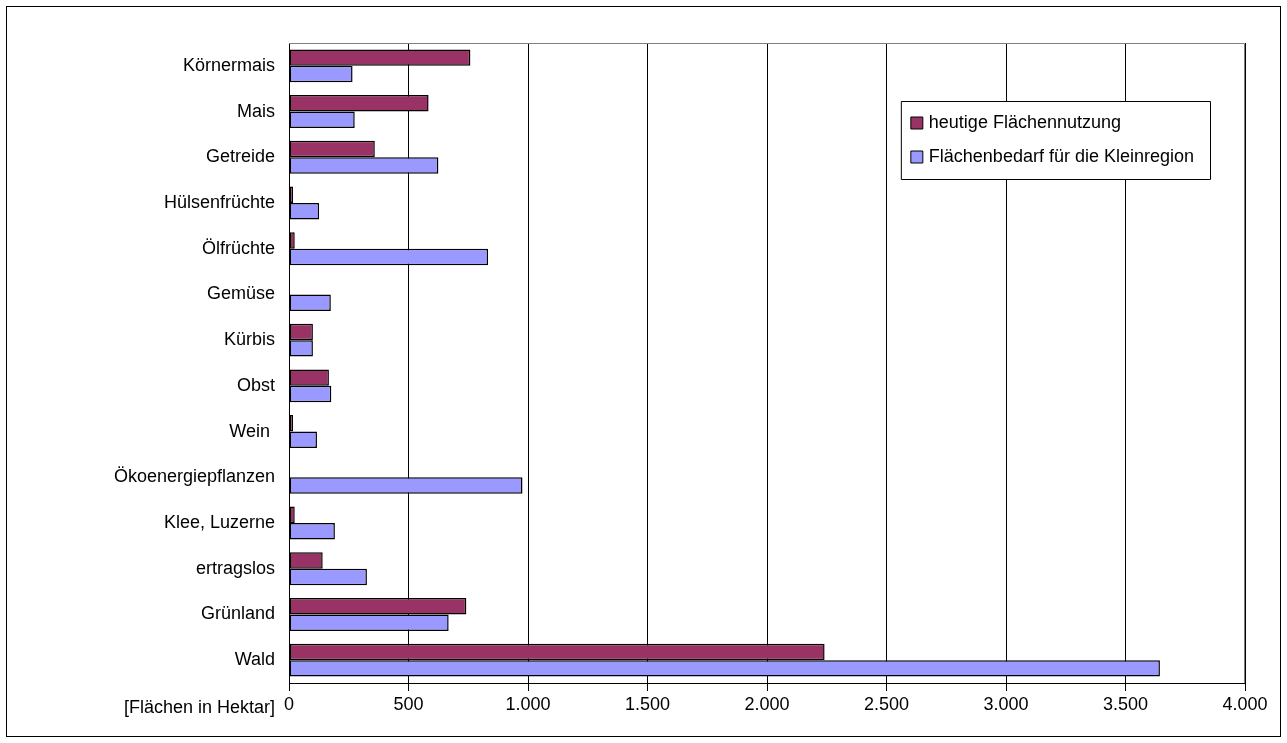  Describe the element at coordinates (255, 384) in the screenshot. I see `y-tick-label: Obst` at that location.